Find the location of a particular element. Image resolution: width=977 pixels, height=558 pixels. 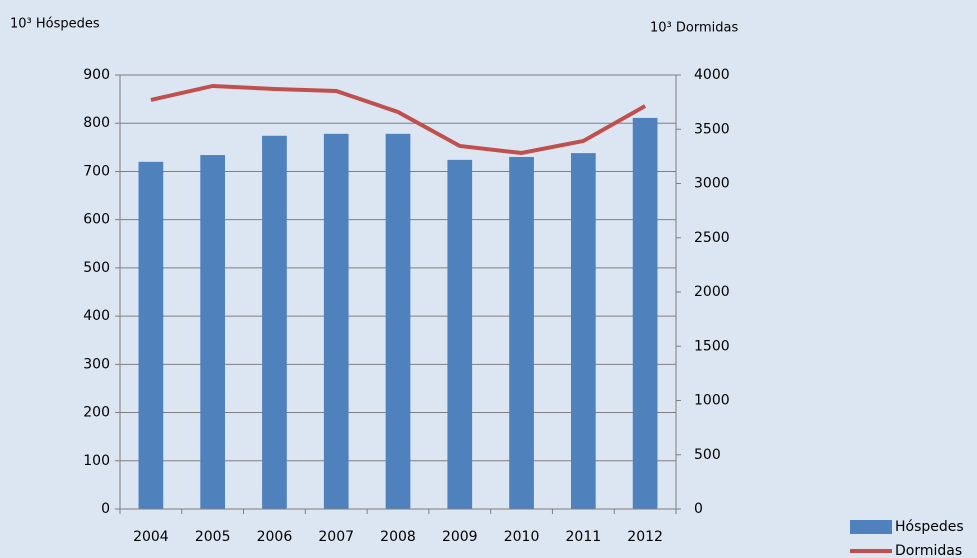

y-tick-label: 900 is located at coordinates (96, 75).